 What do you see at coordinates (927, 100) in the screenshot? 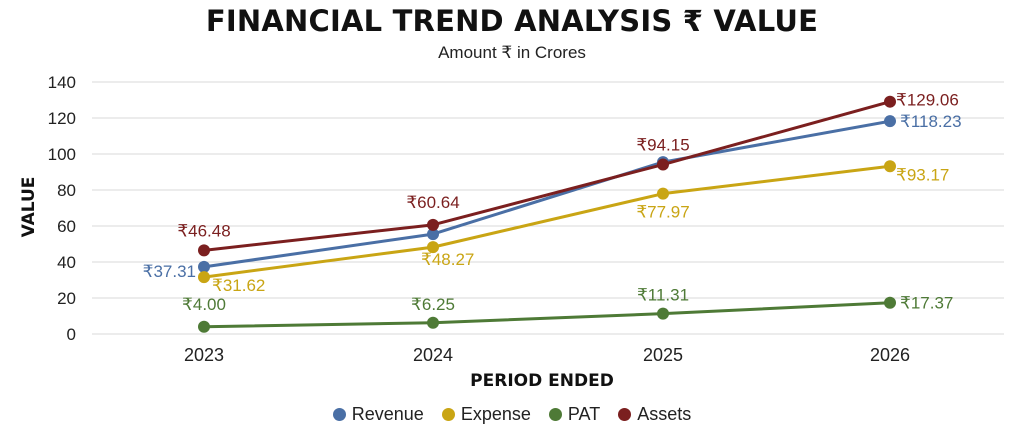
I see `data-label-assets: ₹129.06` at bounding box center [927, 100].